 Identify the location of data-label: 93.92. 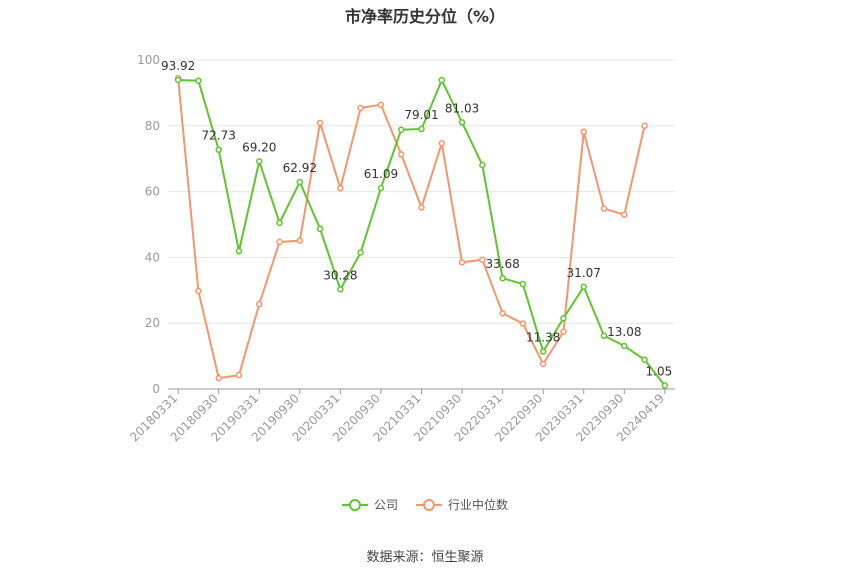
(178, 66).